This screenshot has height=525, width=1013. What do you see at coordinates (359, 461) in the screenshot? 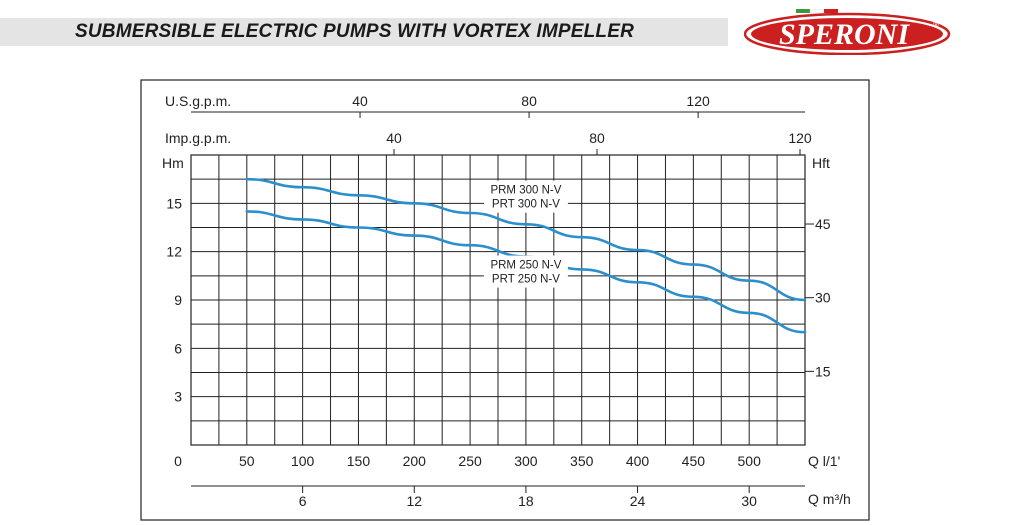
I see `x-tick-label: 150` at bounding box center [359, 461].